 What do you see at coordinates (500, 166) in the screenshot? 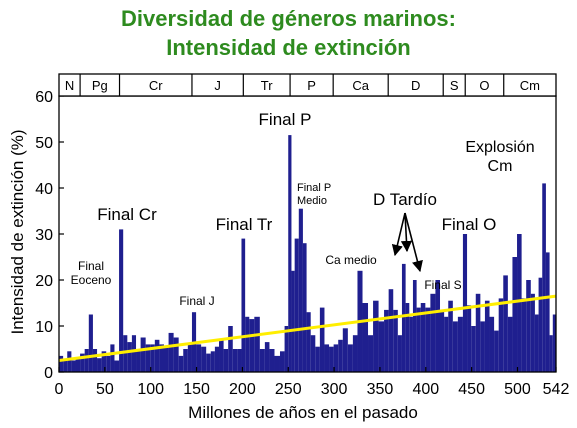
I see `annotation-line: Cm` at bounding box center [500, 166].